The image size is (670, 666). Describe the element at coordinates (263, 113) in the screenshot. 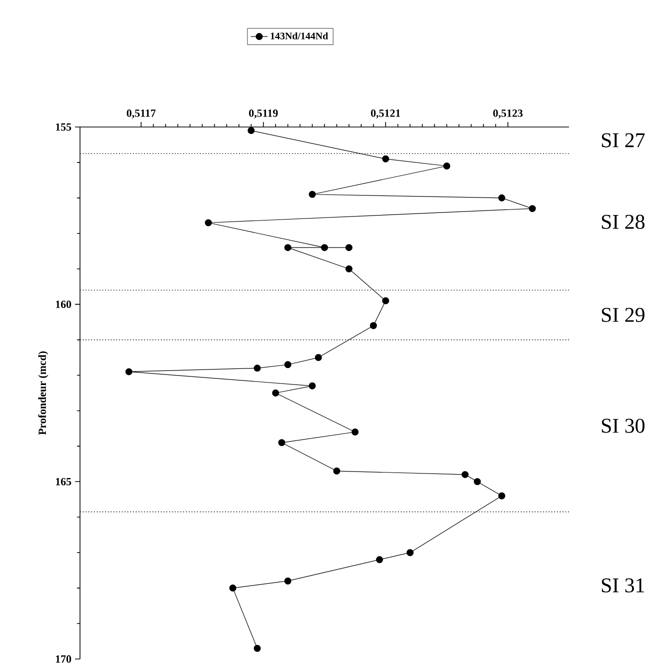

I see `x-tick-label: 0,5119` at that location.